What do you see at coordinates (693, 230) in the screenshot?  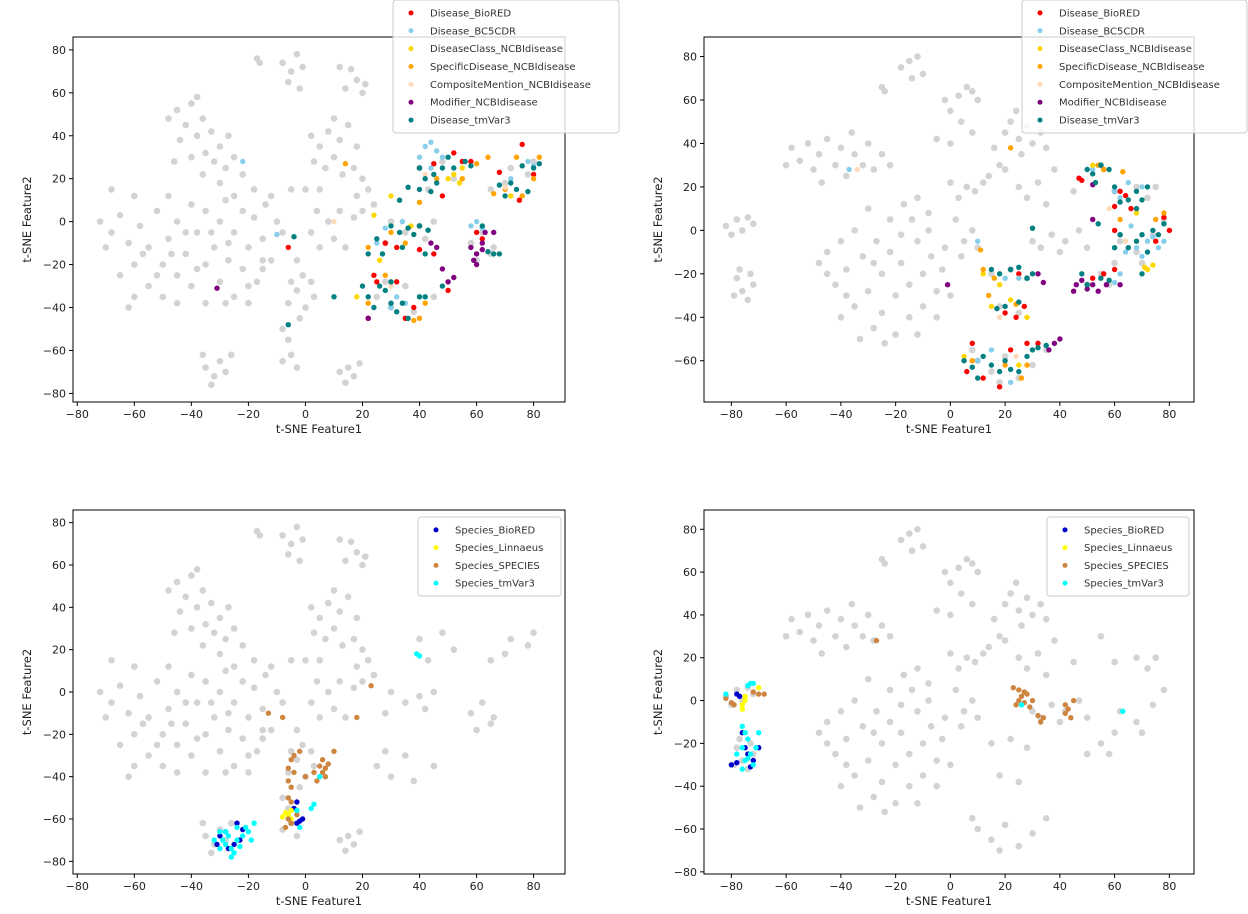 I see `y-tick-label: 0` at bounding box center [693, 230].